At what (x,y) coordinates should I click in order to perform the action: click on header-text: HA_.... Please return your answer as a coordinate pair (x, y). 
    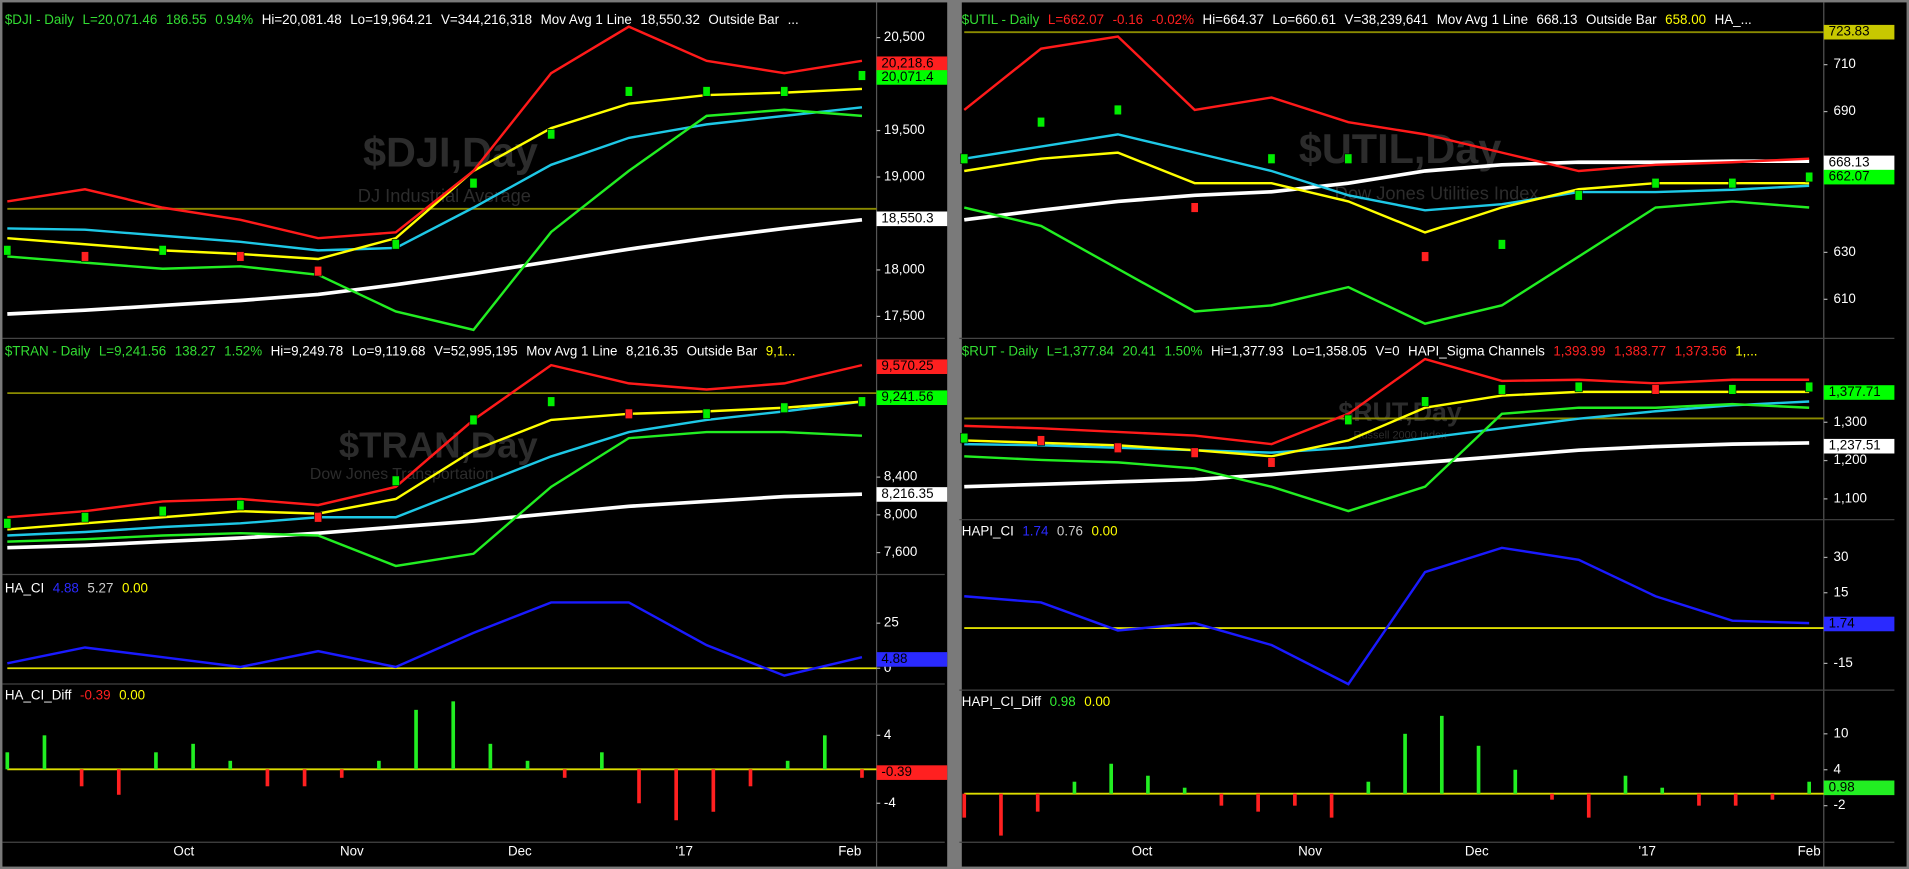
    Looking at the image, I should click on (1733, 19).